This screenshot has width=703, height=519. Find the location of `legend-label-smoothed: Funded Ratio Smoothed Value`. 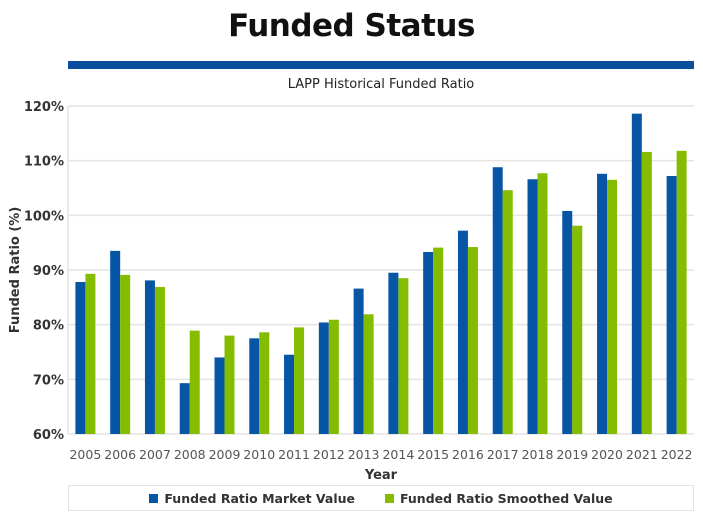

legend-label-smoothed: Funded Ratio Smoothed Value is located at coordinates (506, 498).